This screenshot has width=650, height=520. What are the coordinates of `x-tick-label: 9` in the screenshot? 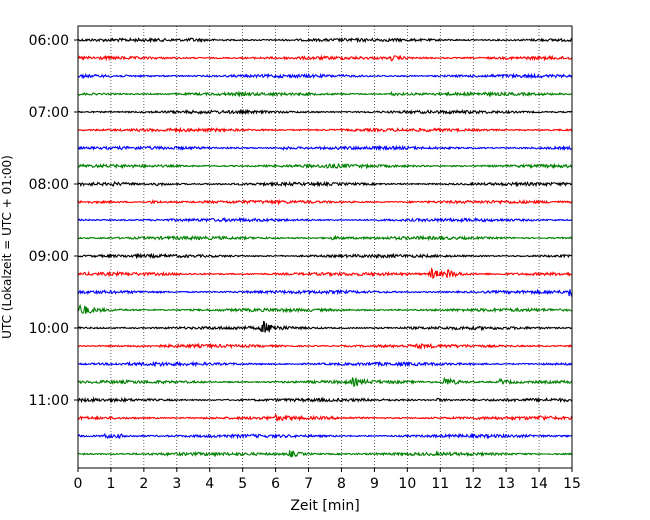 It's located at (374, 484).